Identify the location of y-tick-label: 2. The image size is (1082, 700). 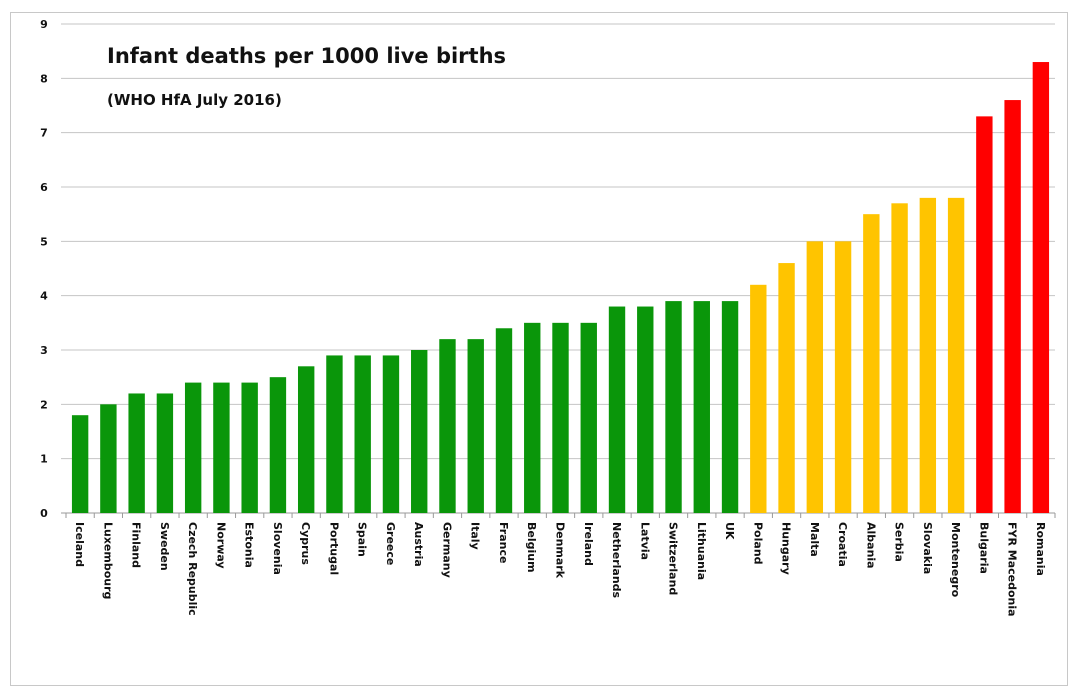
(44, 404).